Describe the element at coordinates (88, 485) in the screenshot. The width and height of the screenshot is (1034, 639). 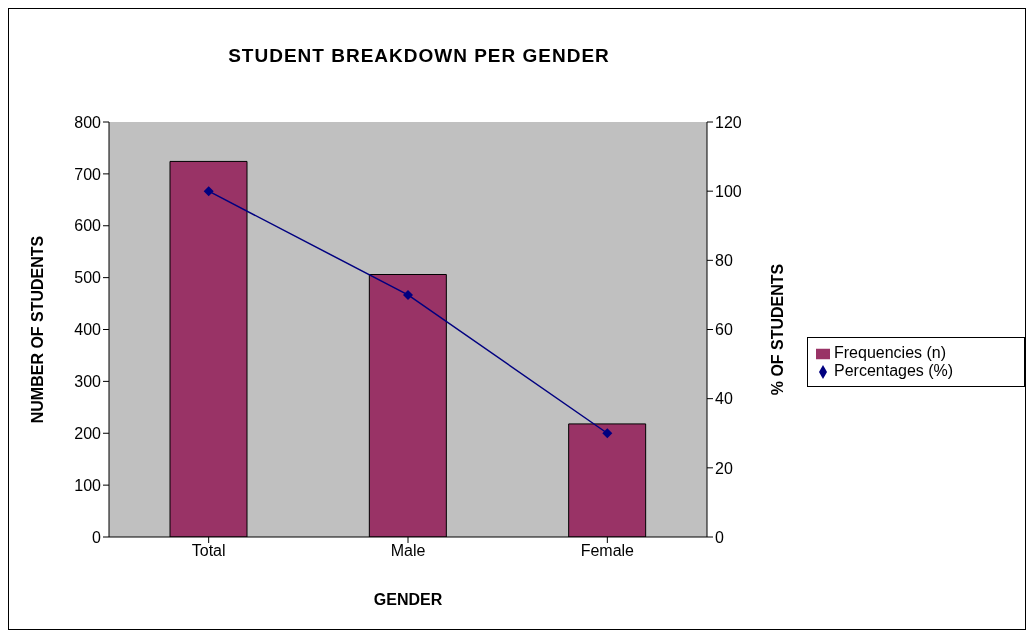
I see `y-tick-label: 100` at that location.